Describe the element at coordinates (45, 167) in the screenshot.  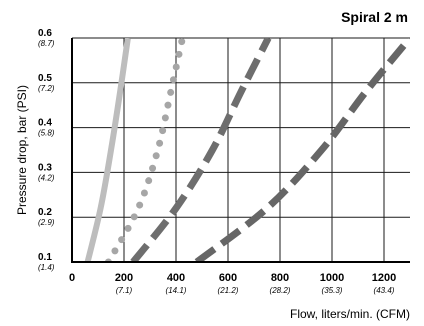
I see `y-tick-label: 0.3` at that location.